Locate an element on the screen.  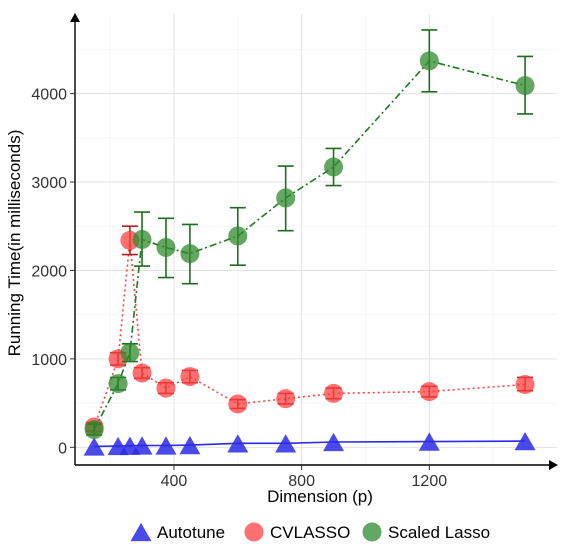
x-tick-label: 800 is located at coordinates (301, 481).